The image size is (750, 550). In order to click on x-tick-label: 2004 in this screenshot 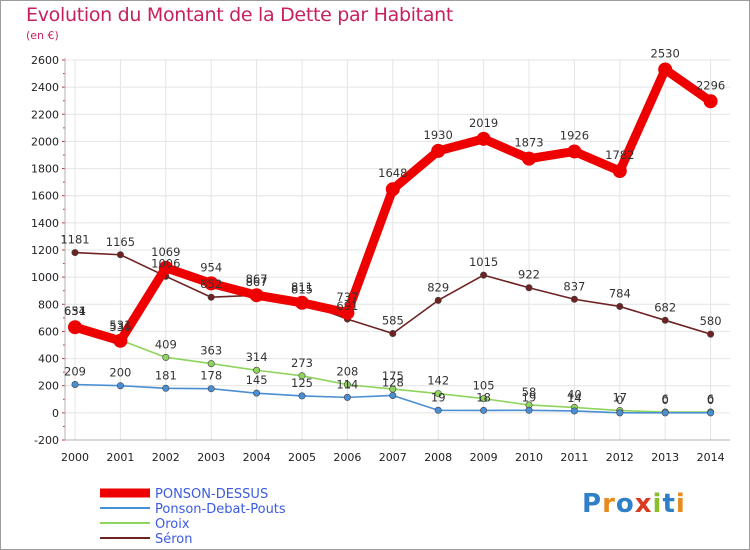, I will do `click(257, 457)`.